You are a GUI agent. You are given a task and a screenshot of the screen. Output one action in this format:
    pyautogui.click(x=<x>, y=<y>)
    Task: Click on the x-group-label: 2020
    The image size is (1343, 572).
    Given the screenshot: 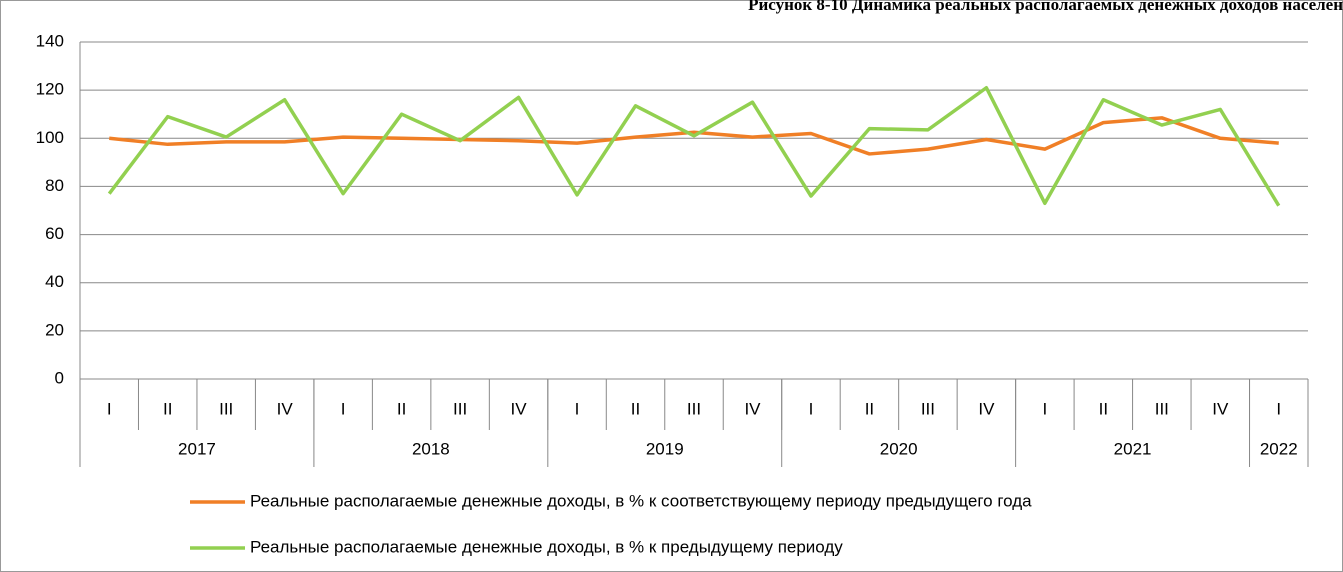 What is the action you would take?
    pyautogui.click(x=899, y=448)
    